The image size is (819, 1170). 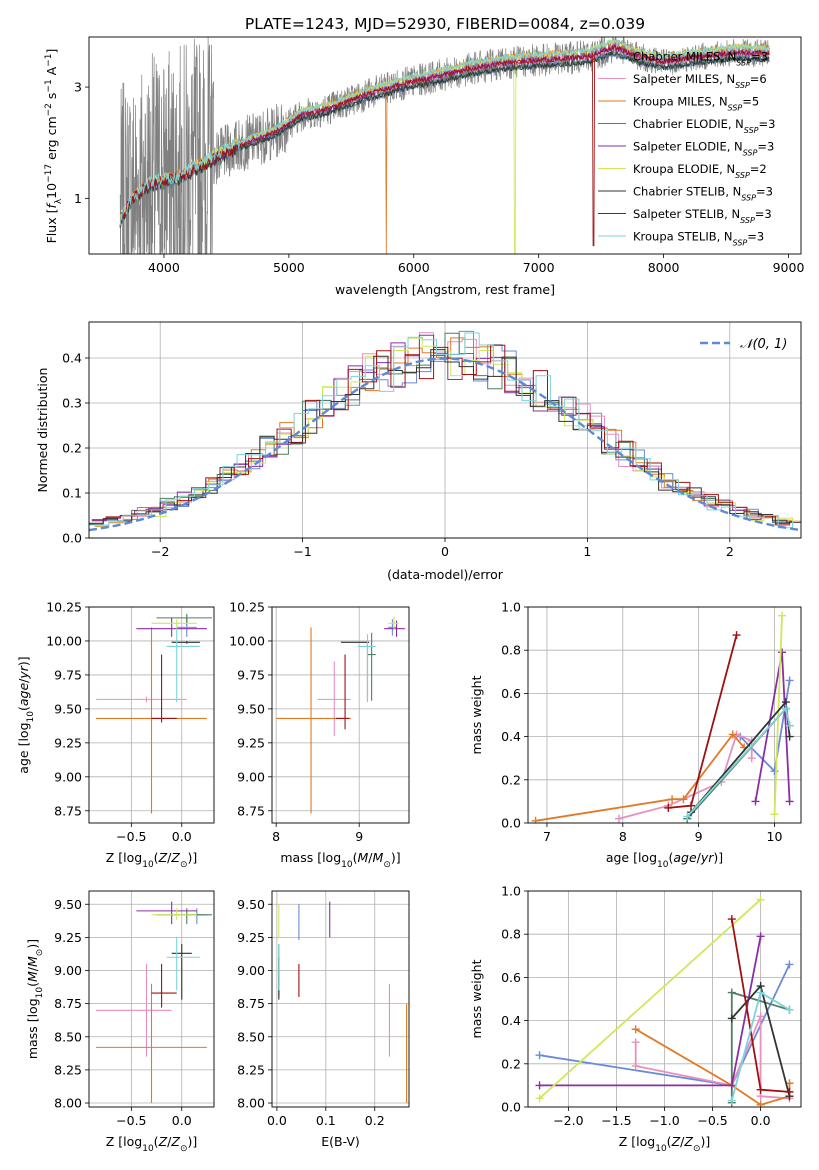 I want to click on label-part: −2, so click(x=49, y=109).